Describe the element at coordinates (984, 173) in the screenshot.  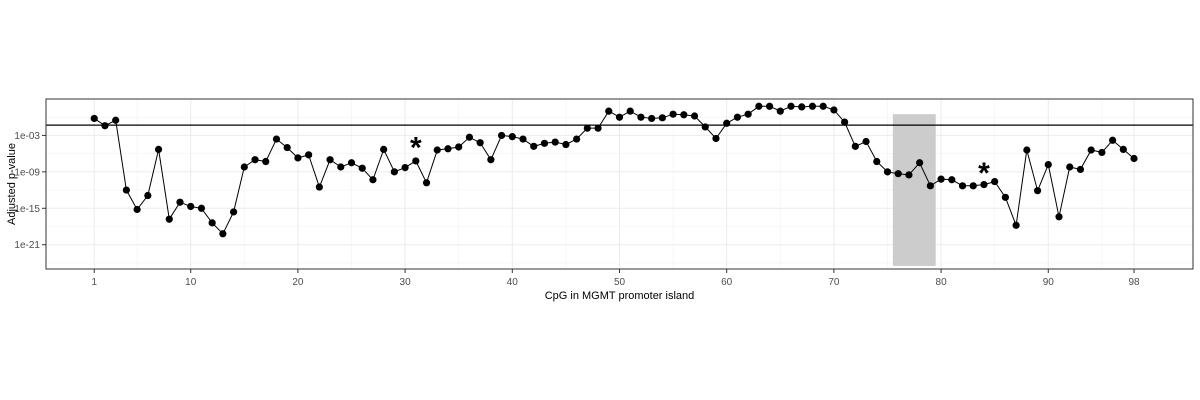
I see `significance-star: *` at that location.